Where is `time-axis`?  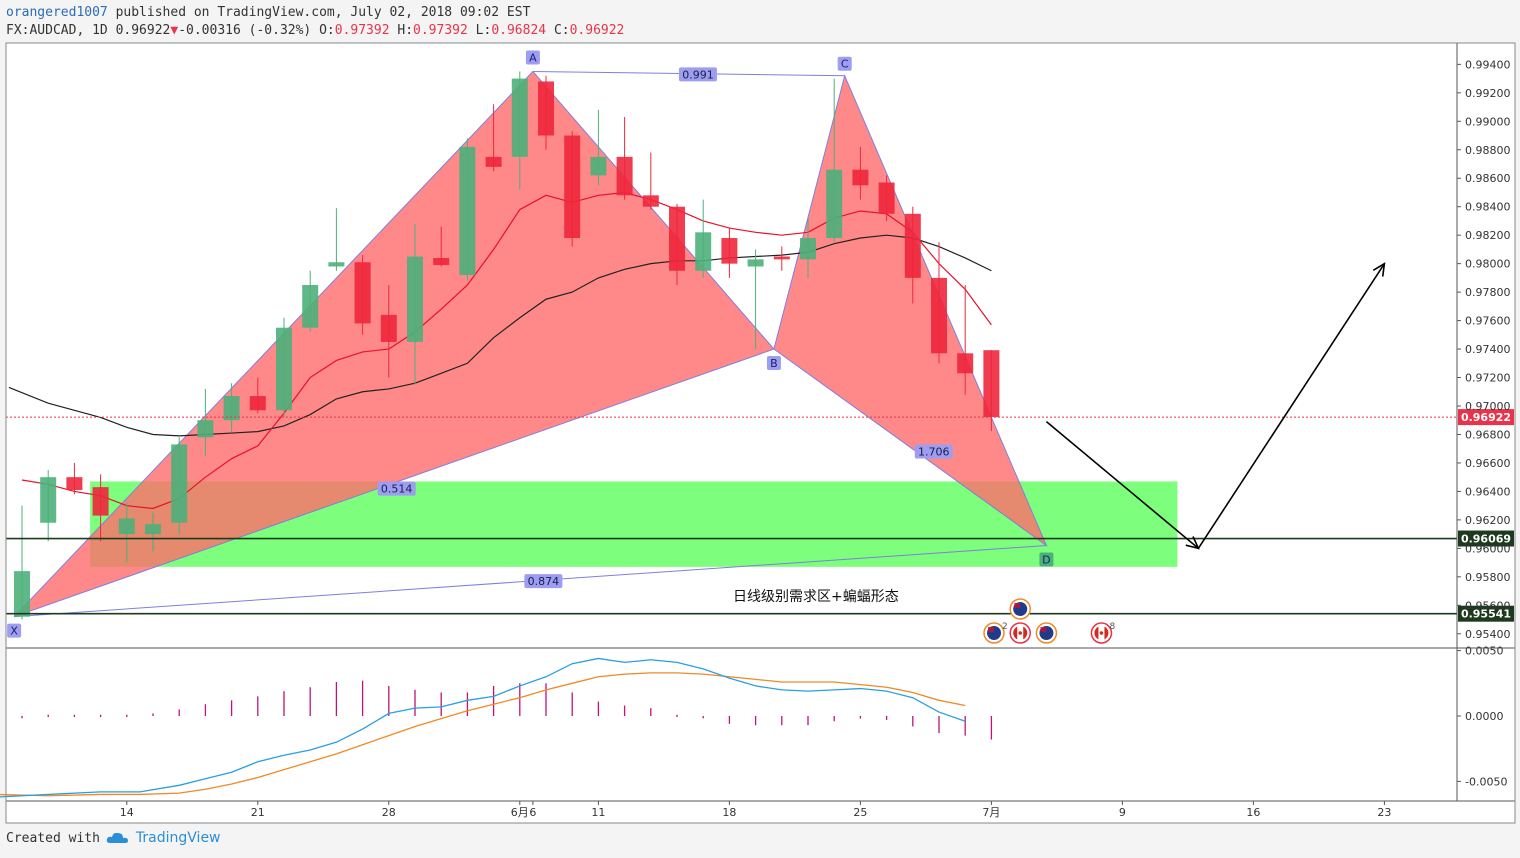
time-axis is located at coordinates (760, 812).